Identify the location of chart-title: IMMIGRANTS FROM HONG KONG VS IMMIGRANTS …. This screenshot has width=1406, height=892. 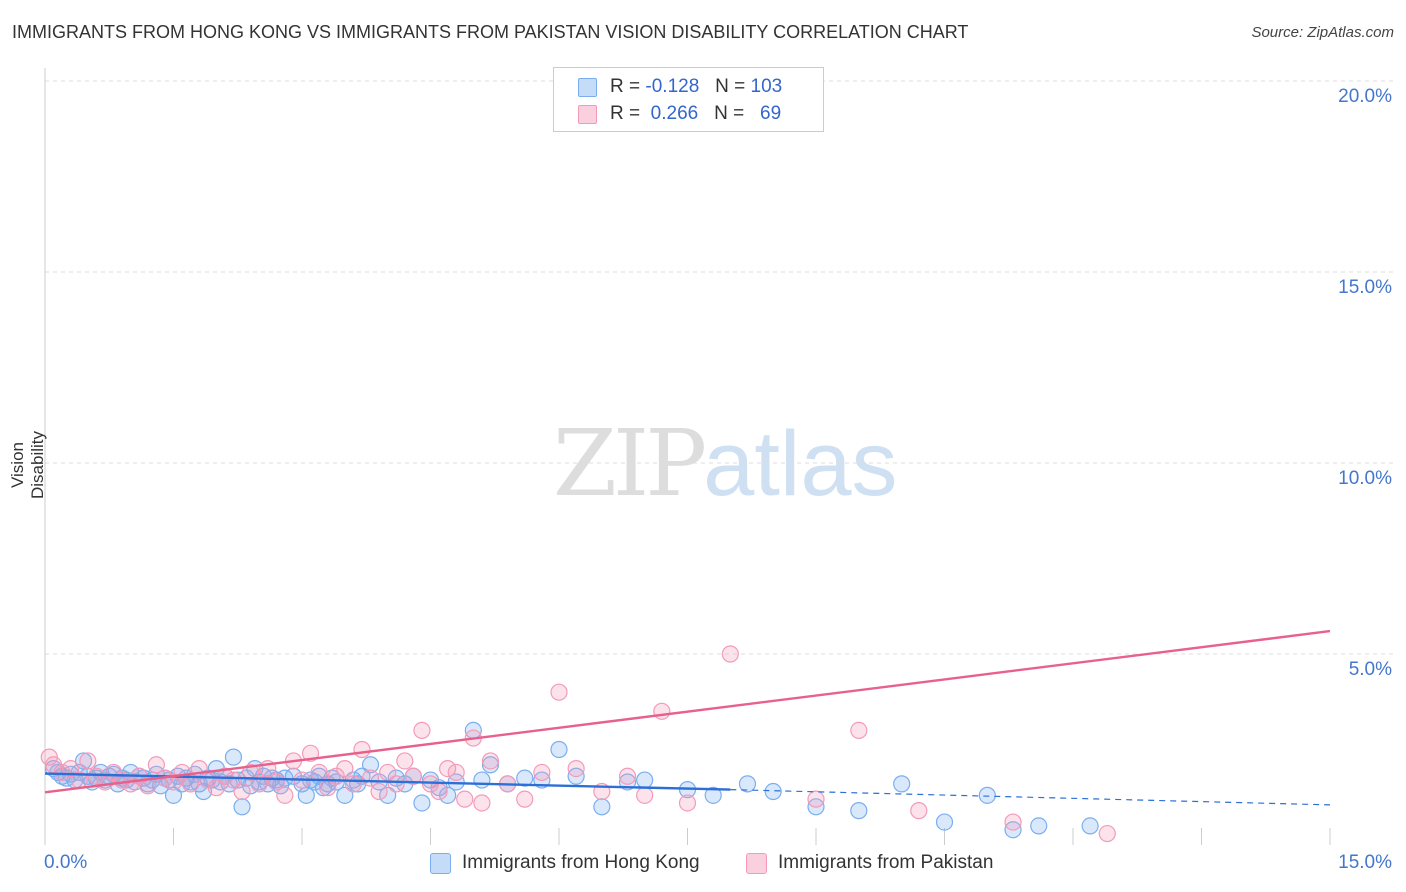
(490, 32).